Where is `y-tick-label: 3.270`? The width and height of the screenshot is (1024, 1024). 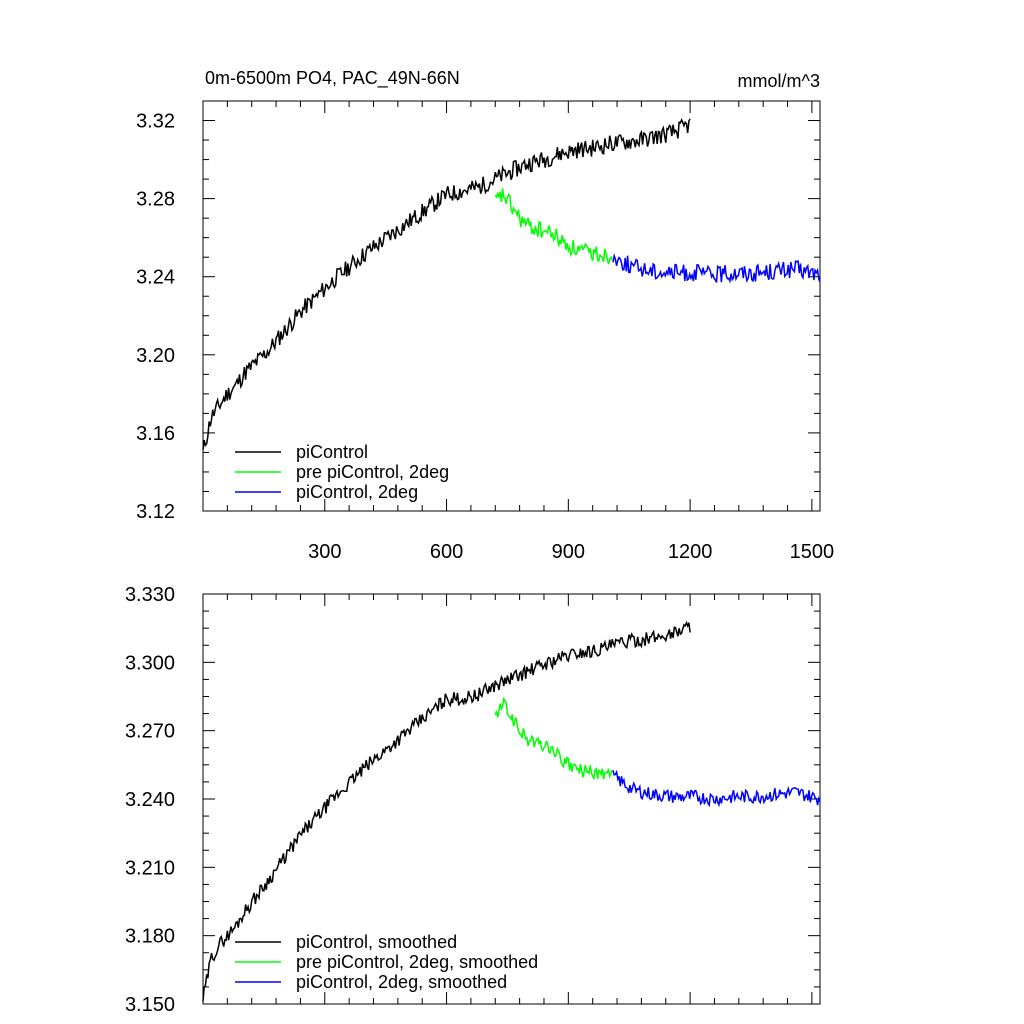
y-tick-label: 3.270 is located at coordinates (150, 732).